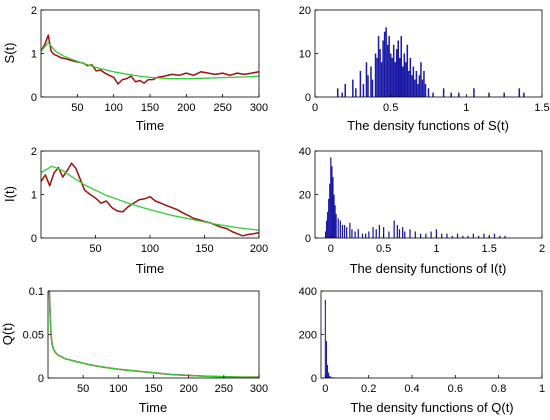  I want to click on bars, so click(336, 338).